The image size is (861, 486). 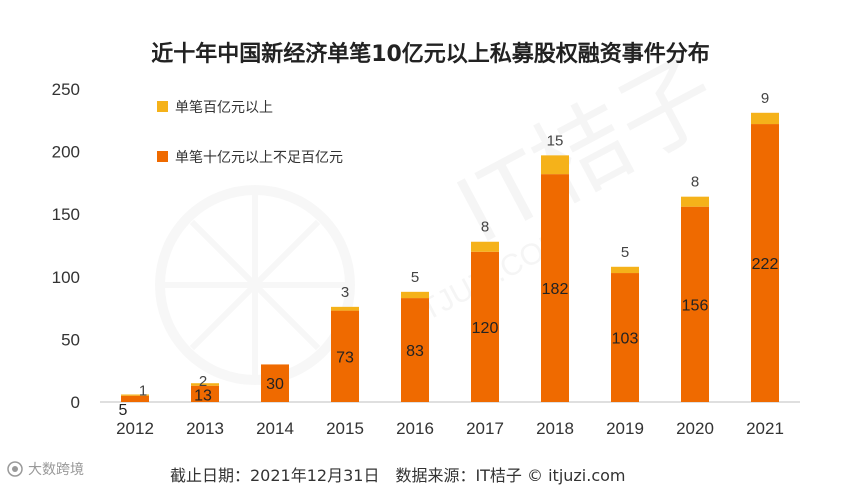 What do you see at coordinates (555, 428) in the screenshot?
I see `x-tick-label: 2018` at bounding box center [555, 428].